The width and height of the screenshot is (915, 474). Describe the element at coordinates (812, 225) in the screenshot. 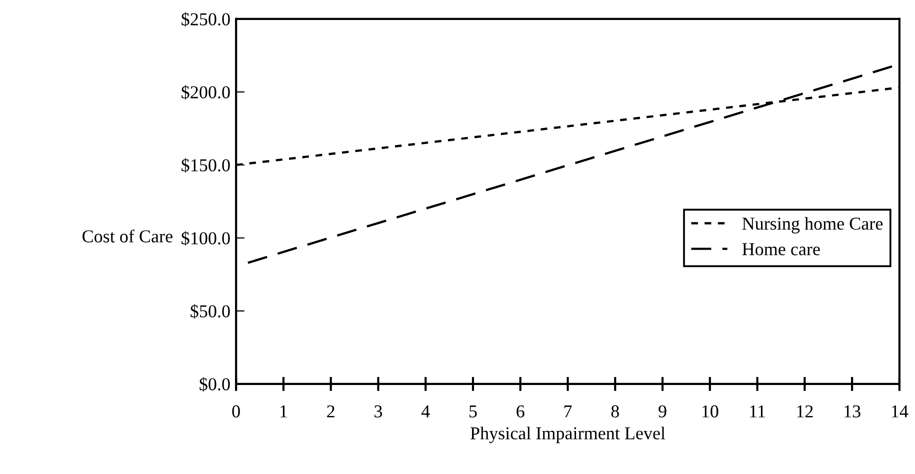

I see `legend-label: Nursing home Care` at that location.